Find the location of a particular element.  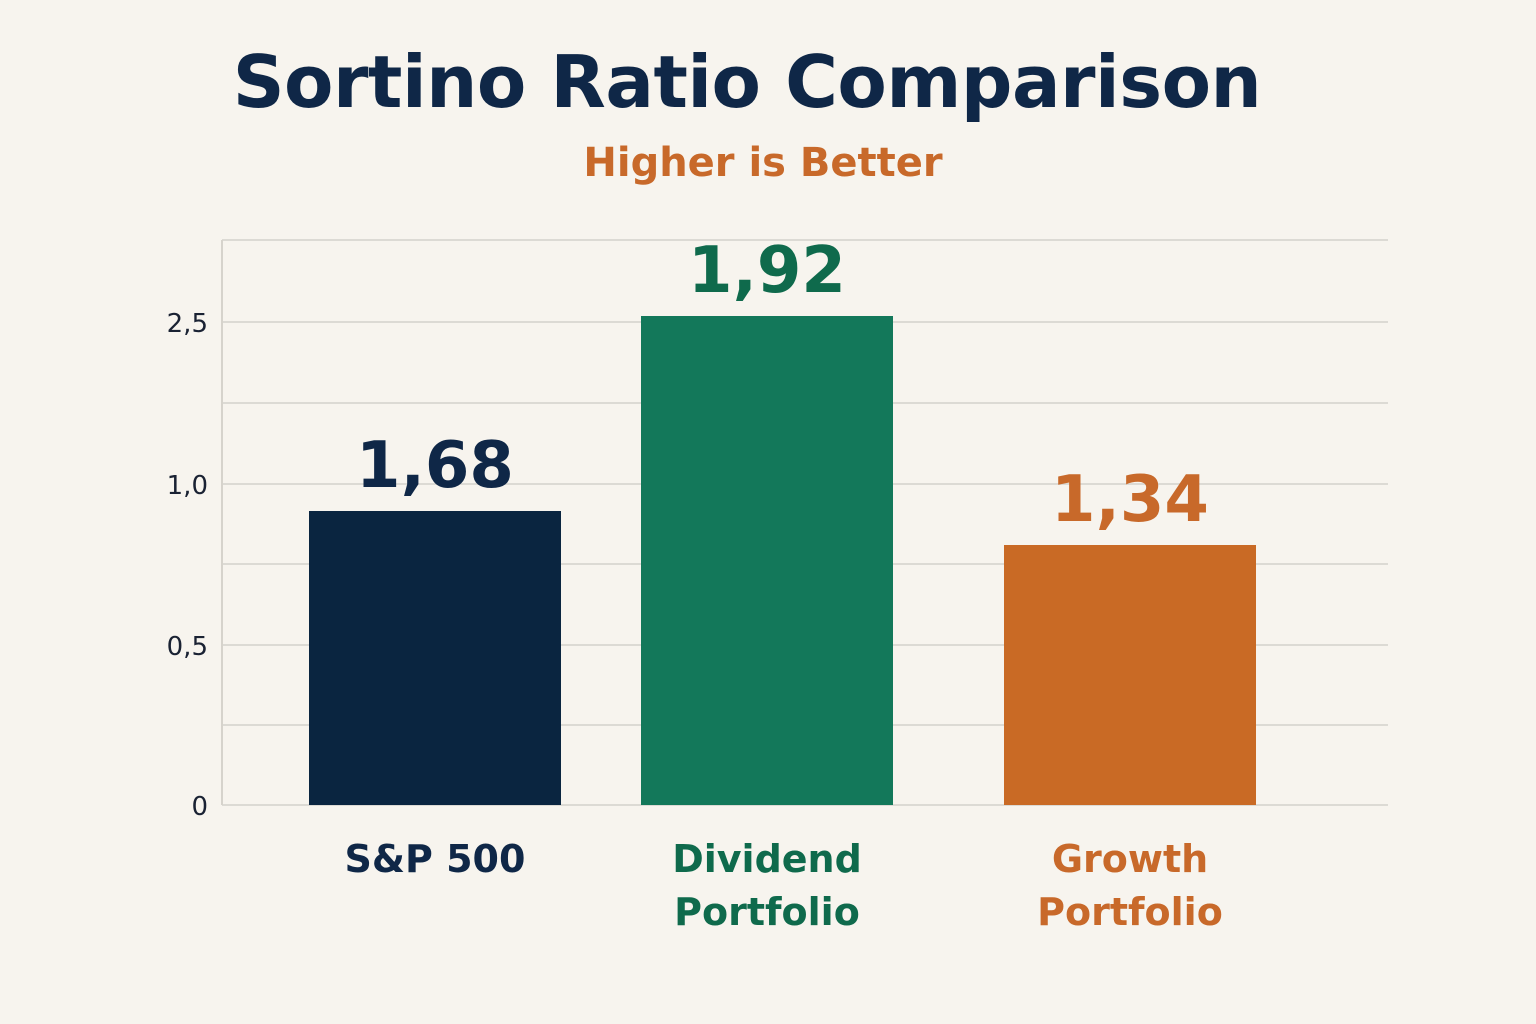

data-label: 1,92 is located at coordinates (767, 271).